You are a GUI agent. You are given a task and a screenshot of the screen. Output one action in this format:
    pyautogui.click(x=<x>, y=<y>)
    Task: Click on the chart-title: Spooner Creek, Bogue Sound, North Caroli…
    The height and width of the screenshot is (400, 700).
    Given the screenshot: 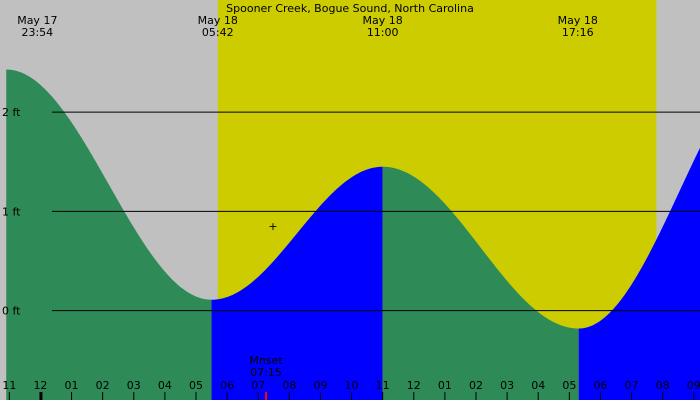 What is the action you would take?
    pyautogui.click(x=350, y=8)
    